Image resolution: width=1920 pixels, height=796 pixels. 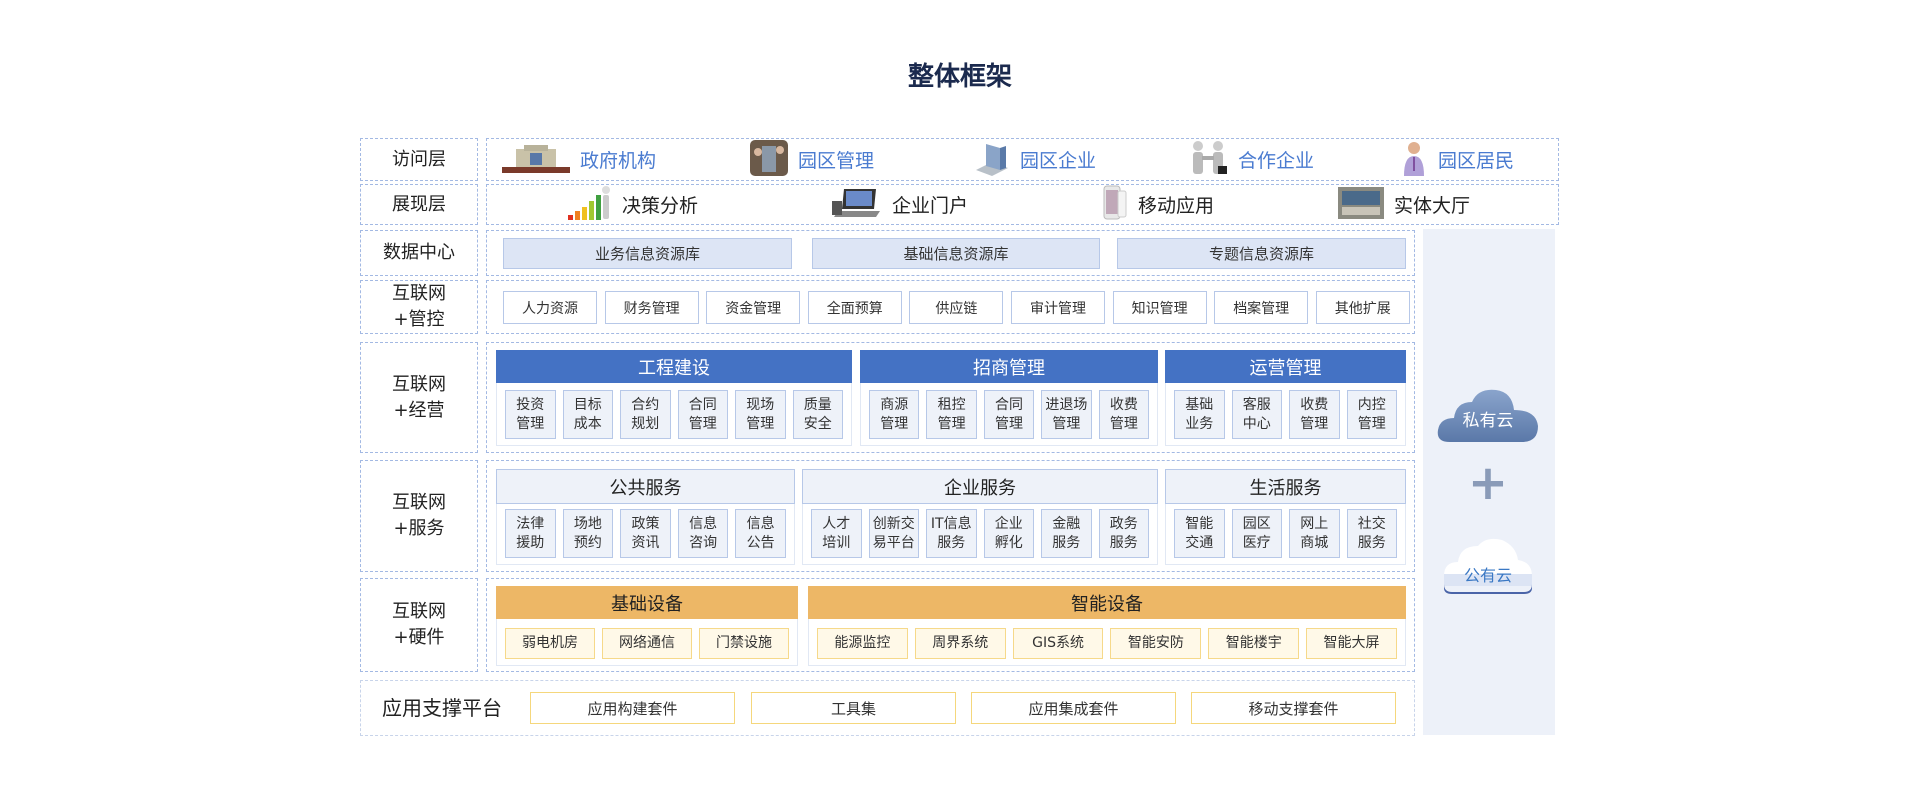 I want to click on platform-module: 工具集, so click(x=853, y=708).